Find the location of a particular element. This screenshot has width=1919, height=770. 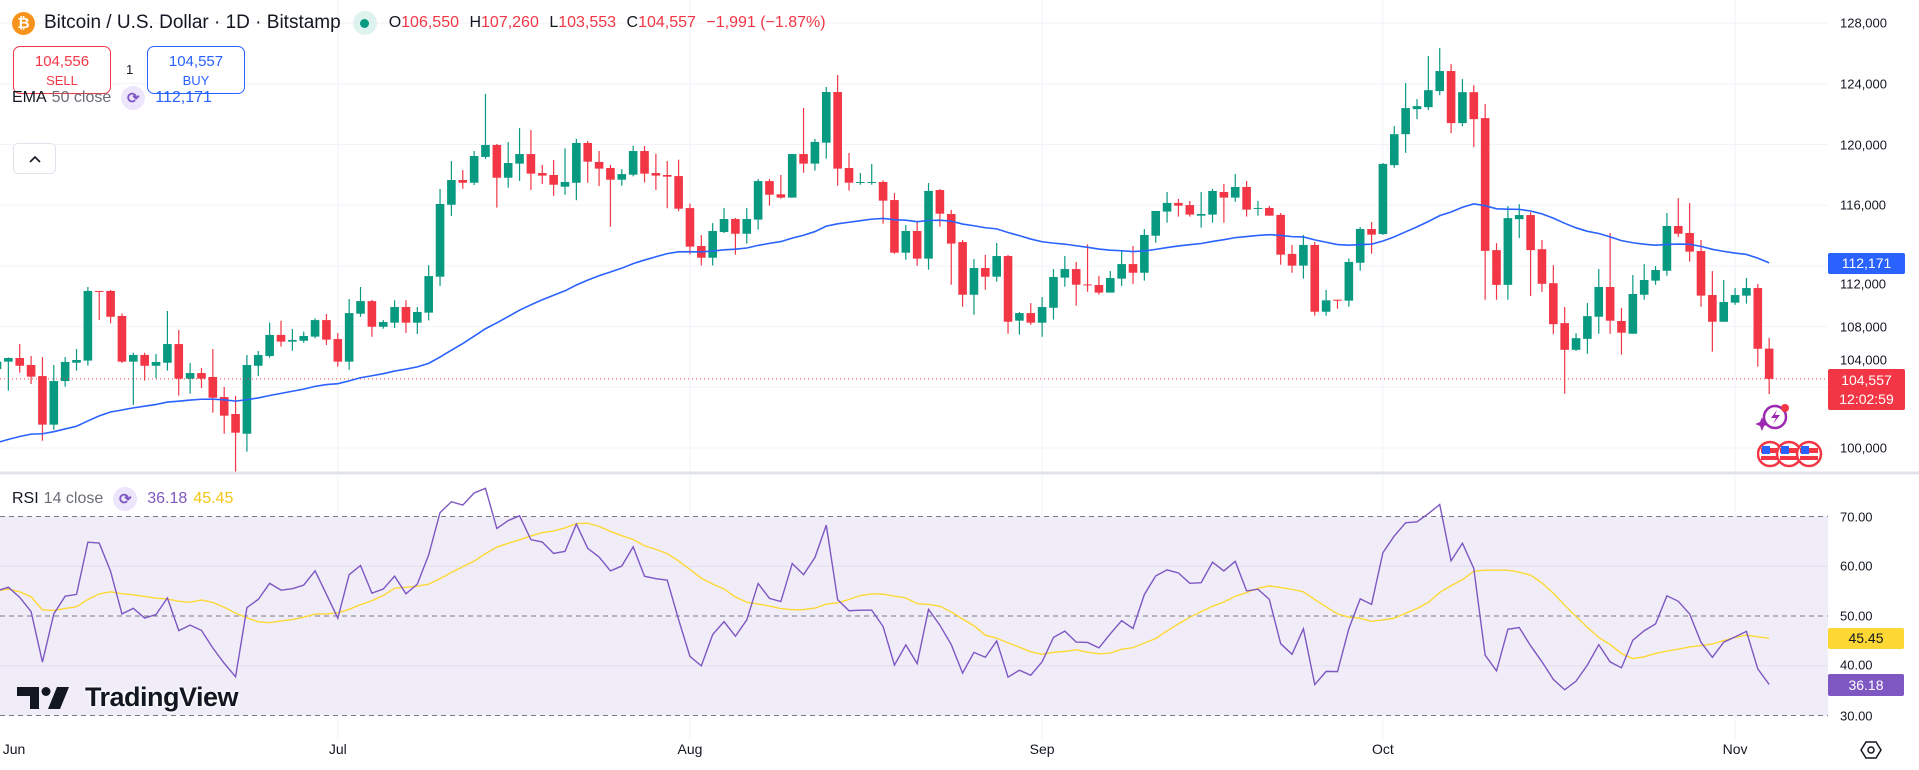

buy-price: 104,557 is located at coordinates (196, 61).